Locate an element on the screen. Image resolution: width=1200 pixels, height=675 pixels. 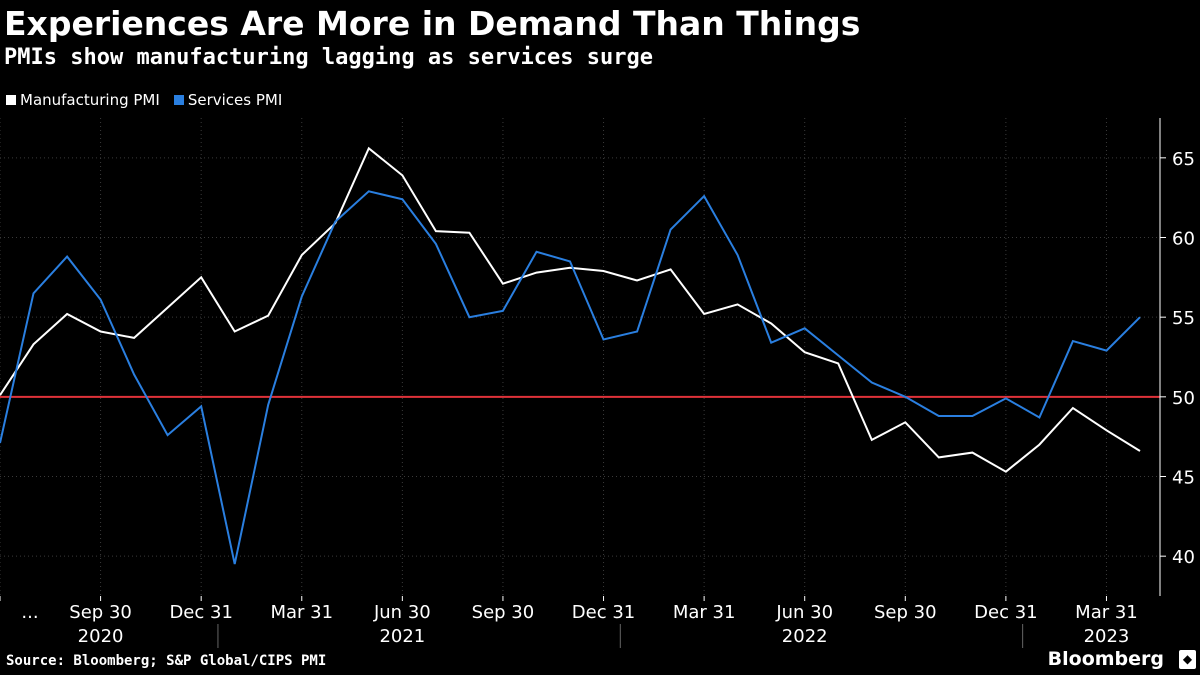
x-year-label: 2021 is located at coordinates (402, 636).